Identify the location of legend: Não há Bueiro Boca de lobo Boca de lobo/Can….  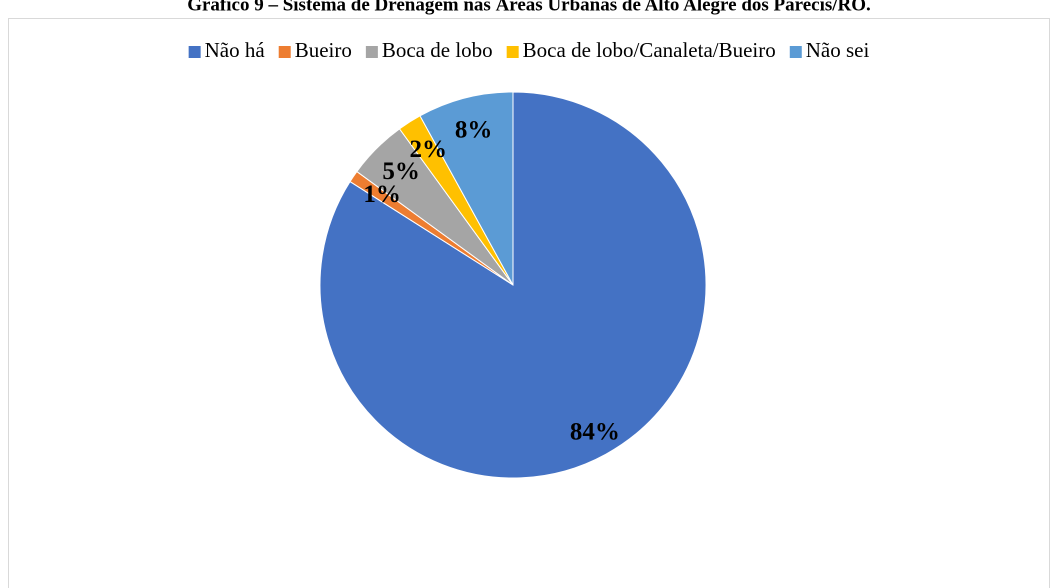
(529, 50).